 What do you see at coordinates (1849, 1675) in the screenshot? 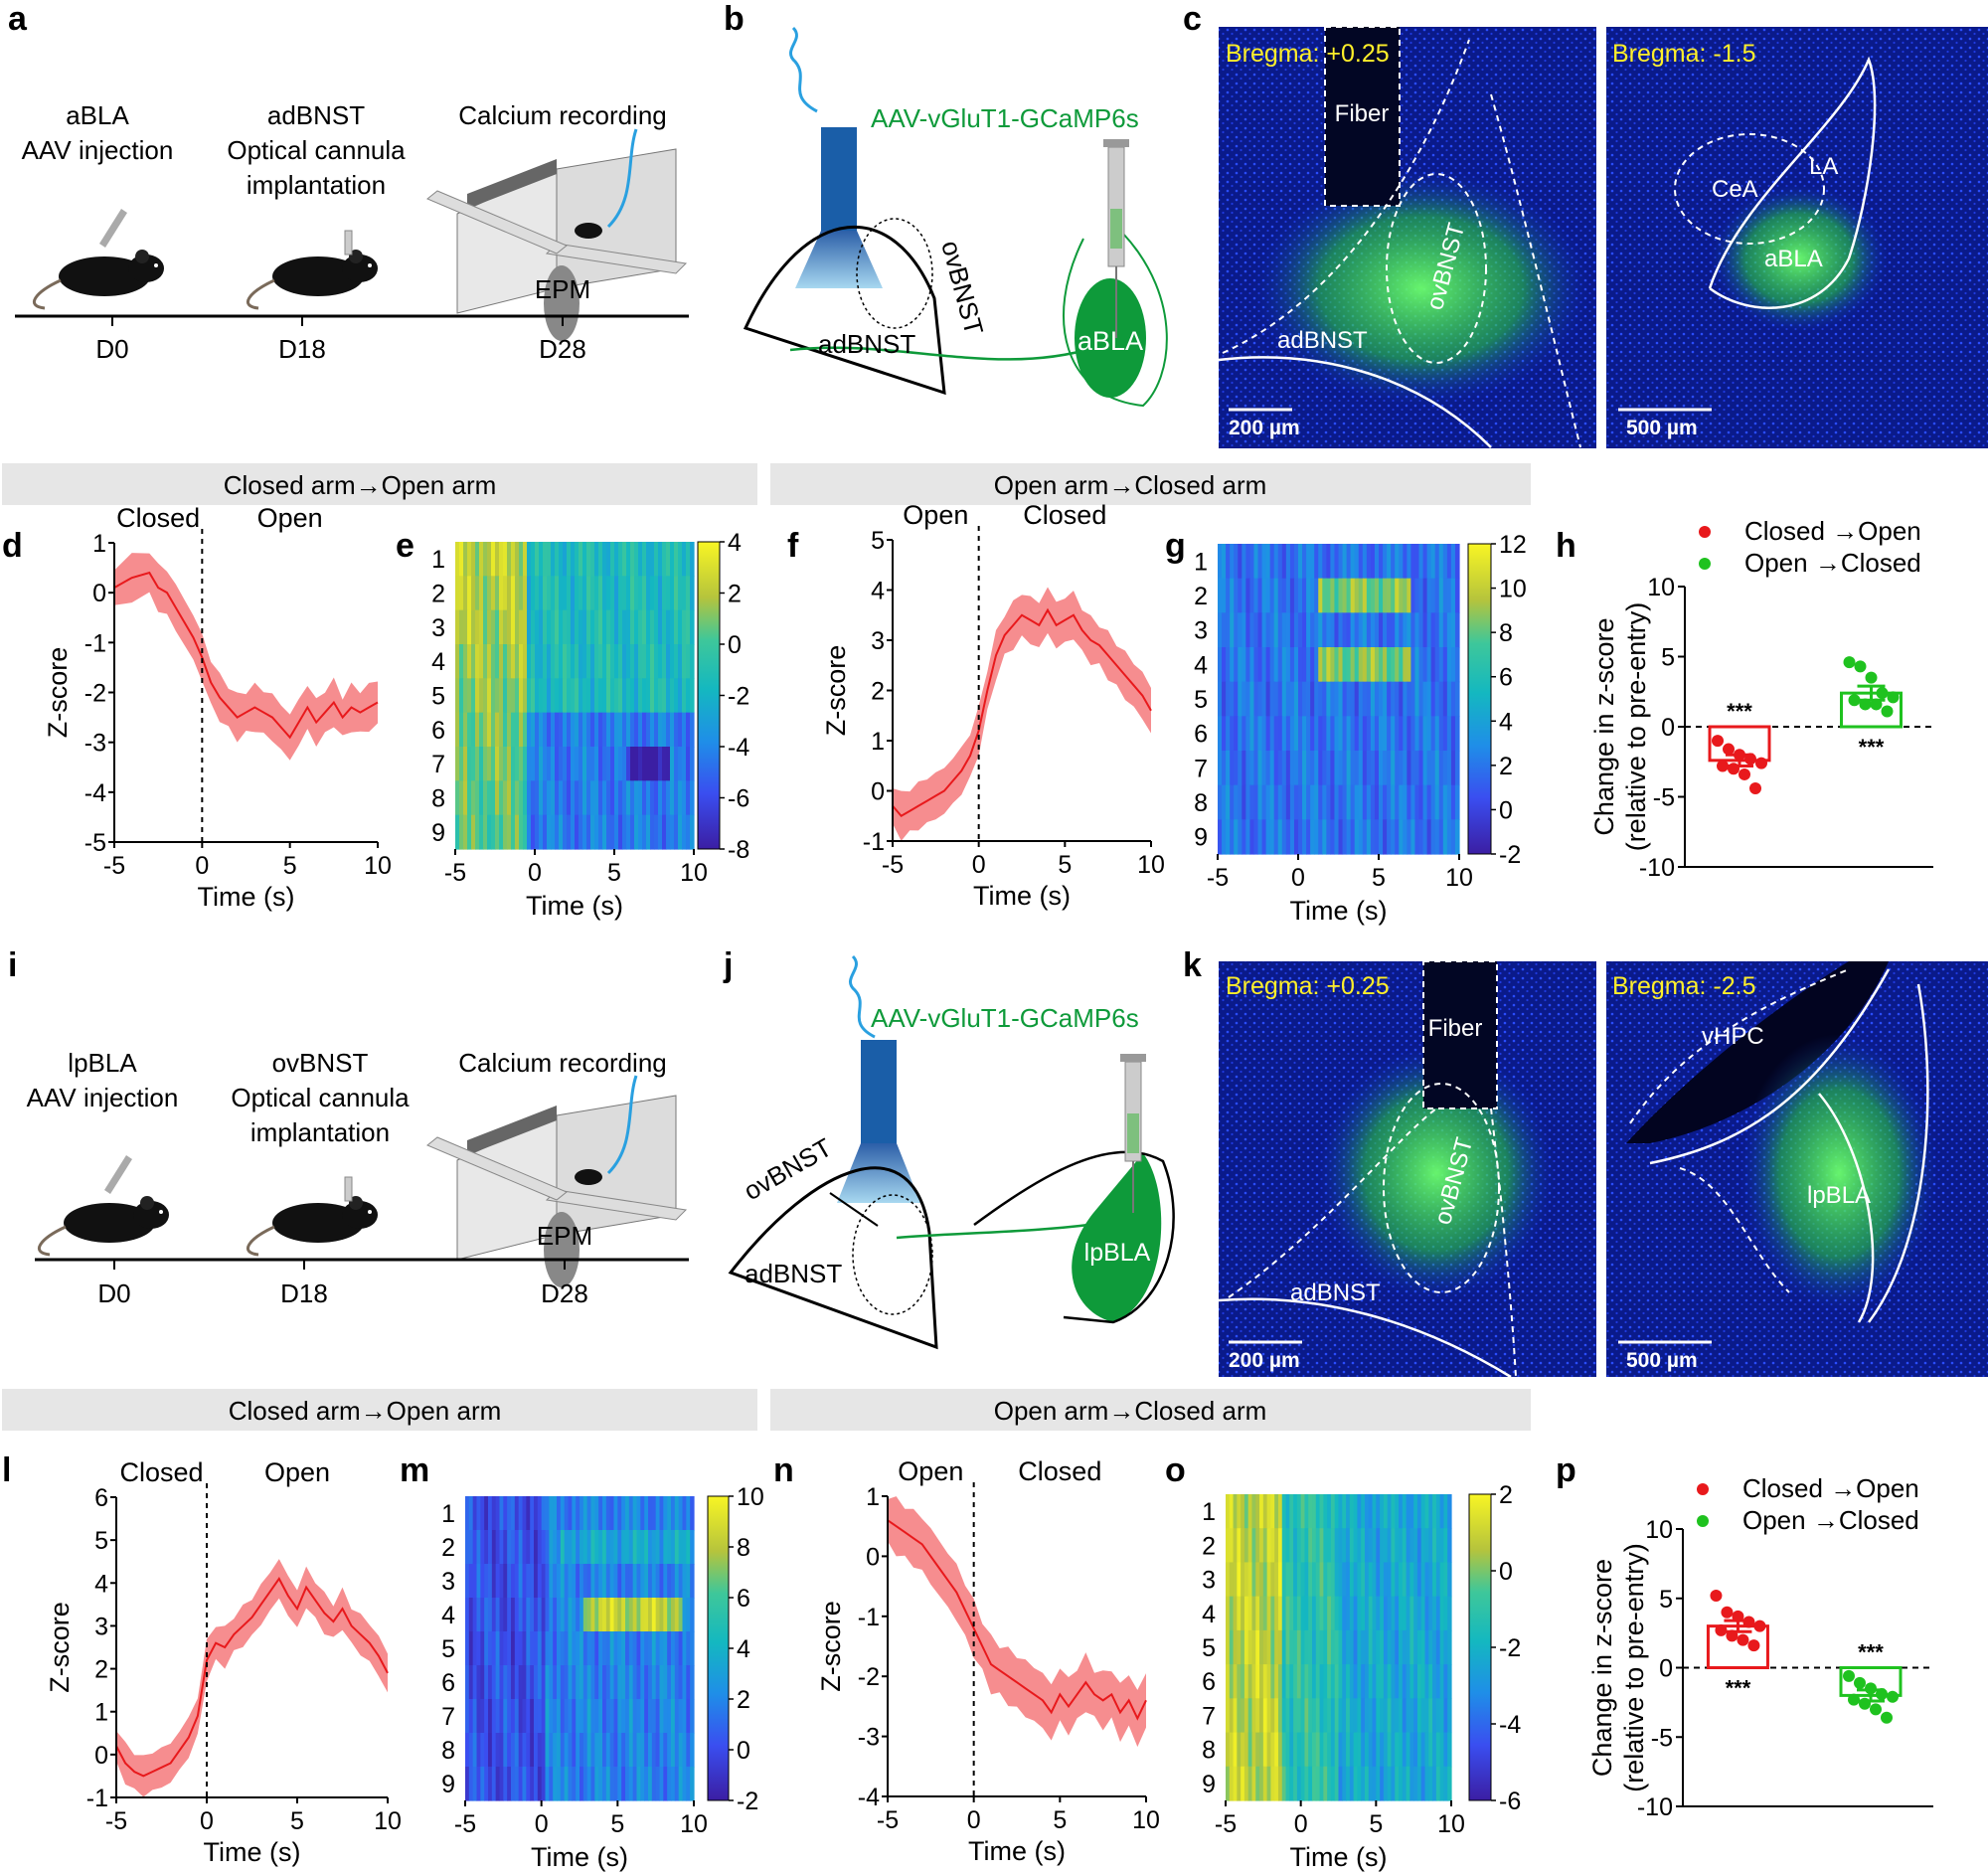
I see `data-point` at bounding box center [1849, 1675].